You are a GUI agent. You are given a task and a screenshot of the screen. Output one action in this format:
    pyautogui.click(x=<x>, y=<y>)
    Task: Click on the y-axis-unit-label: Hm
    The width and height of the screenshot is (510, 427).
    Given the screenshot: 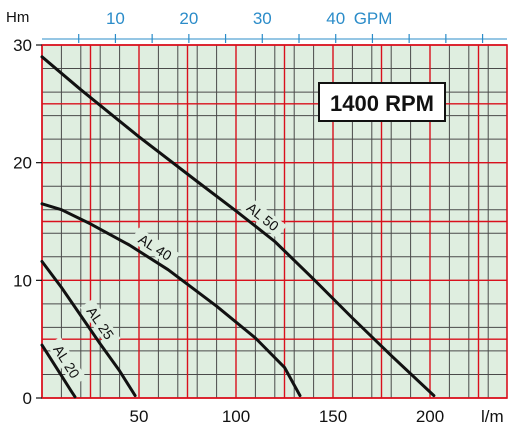 What is the action you would take?
    pyautogui.click(x=17, y=17)
    